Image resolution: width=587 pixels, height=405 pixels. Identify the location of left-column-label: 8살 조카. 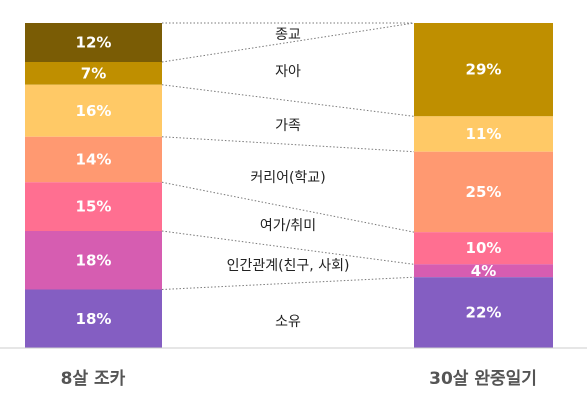
(93, 379).